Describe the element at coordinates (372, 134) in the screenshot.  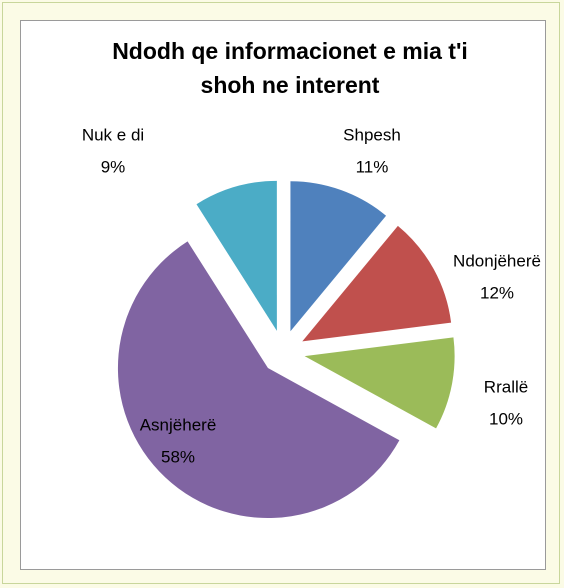
I see `slice-label: Shpesh` at that location.